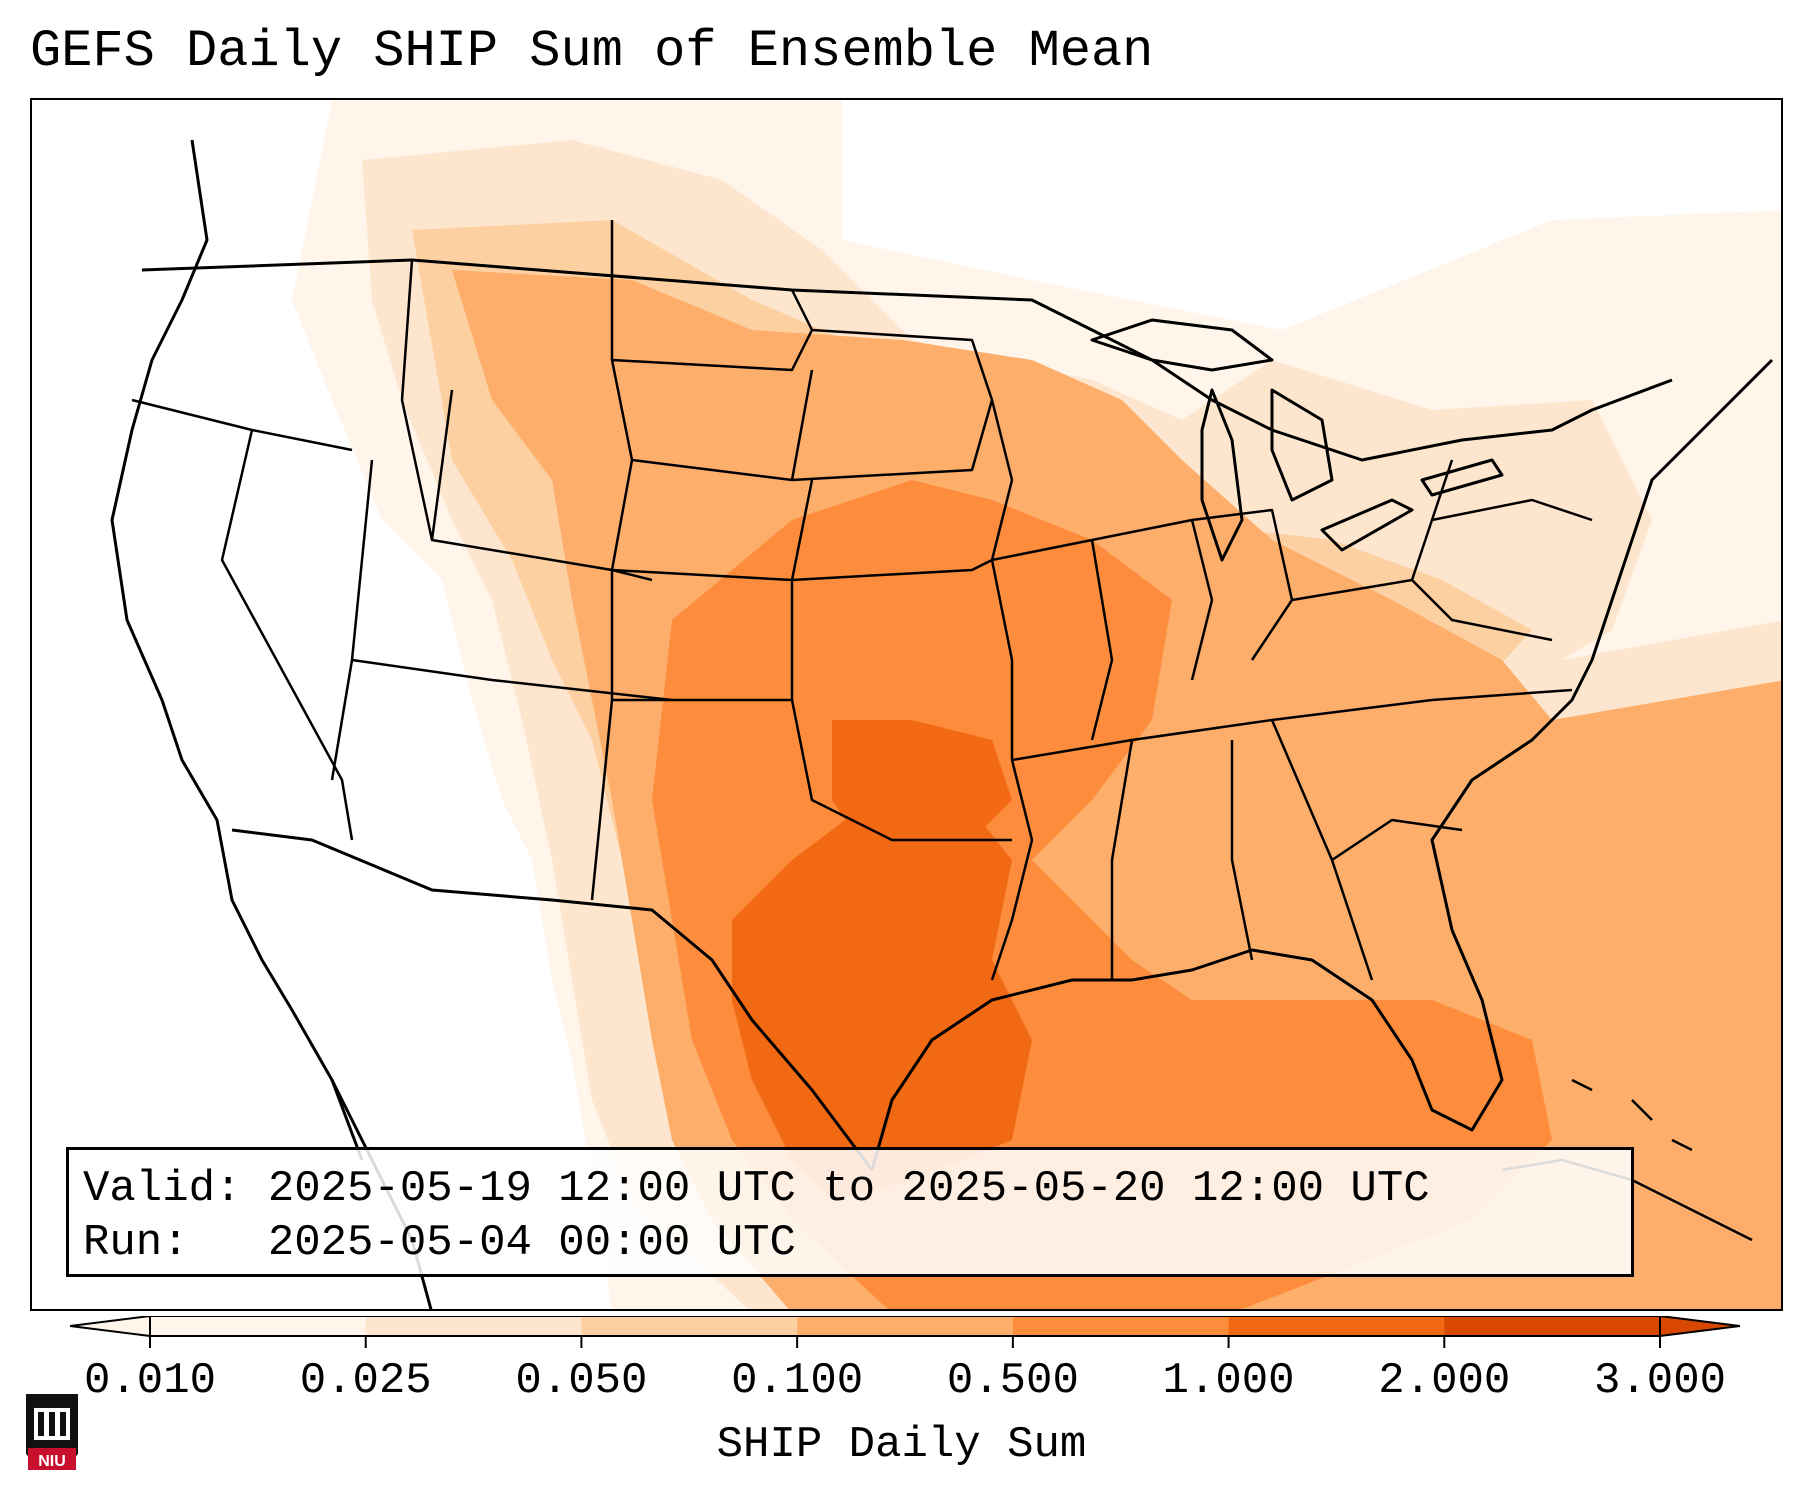  Describe the element at coordinates (110, 1326) in the screenshot. I see `colorbar-extend-low` at that location.